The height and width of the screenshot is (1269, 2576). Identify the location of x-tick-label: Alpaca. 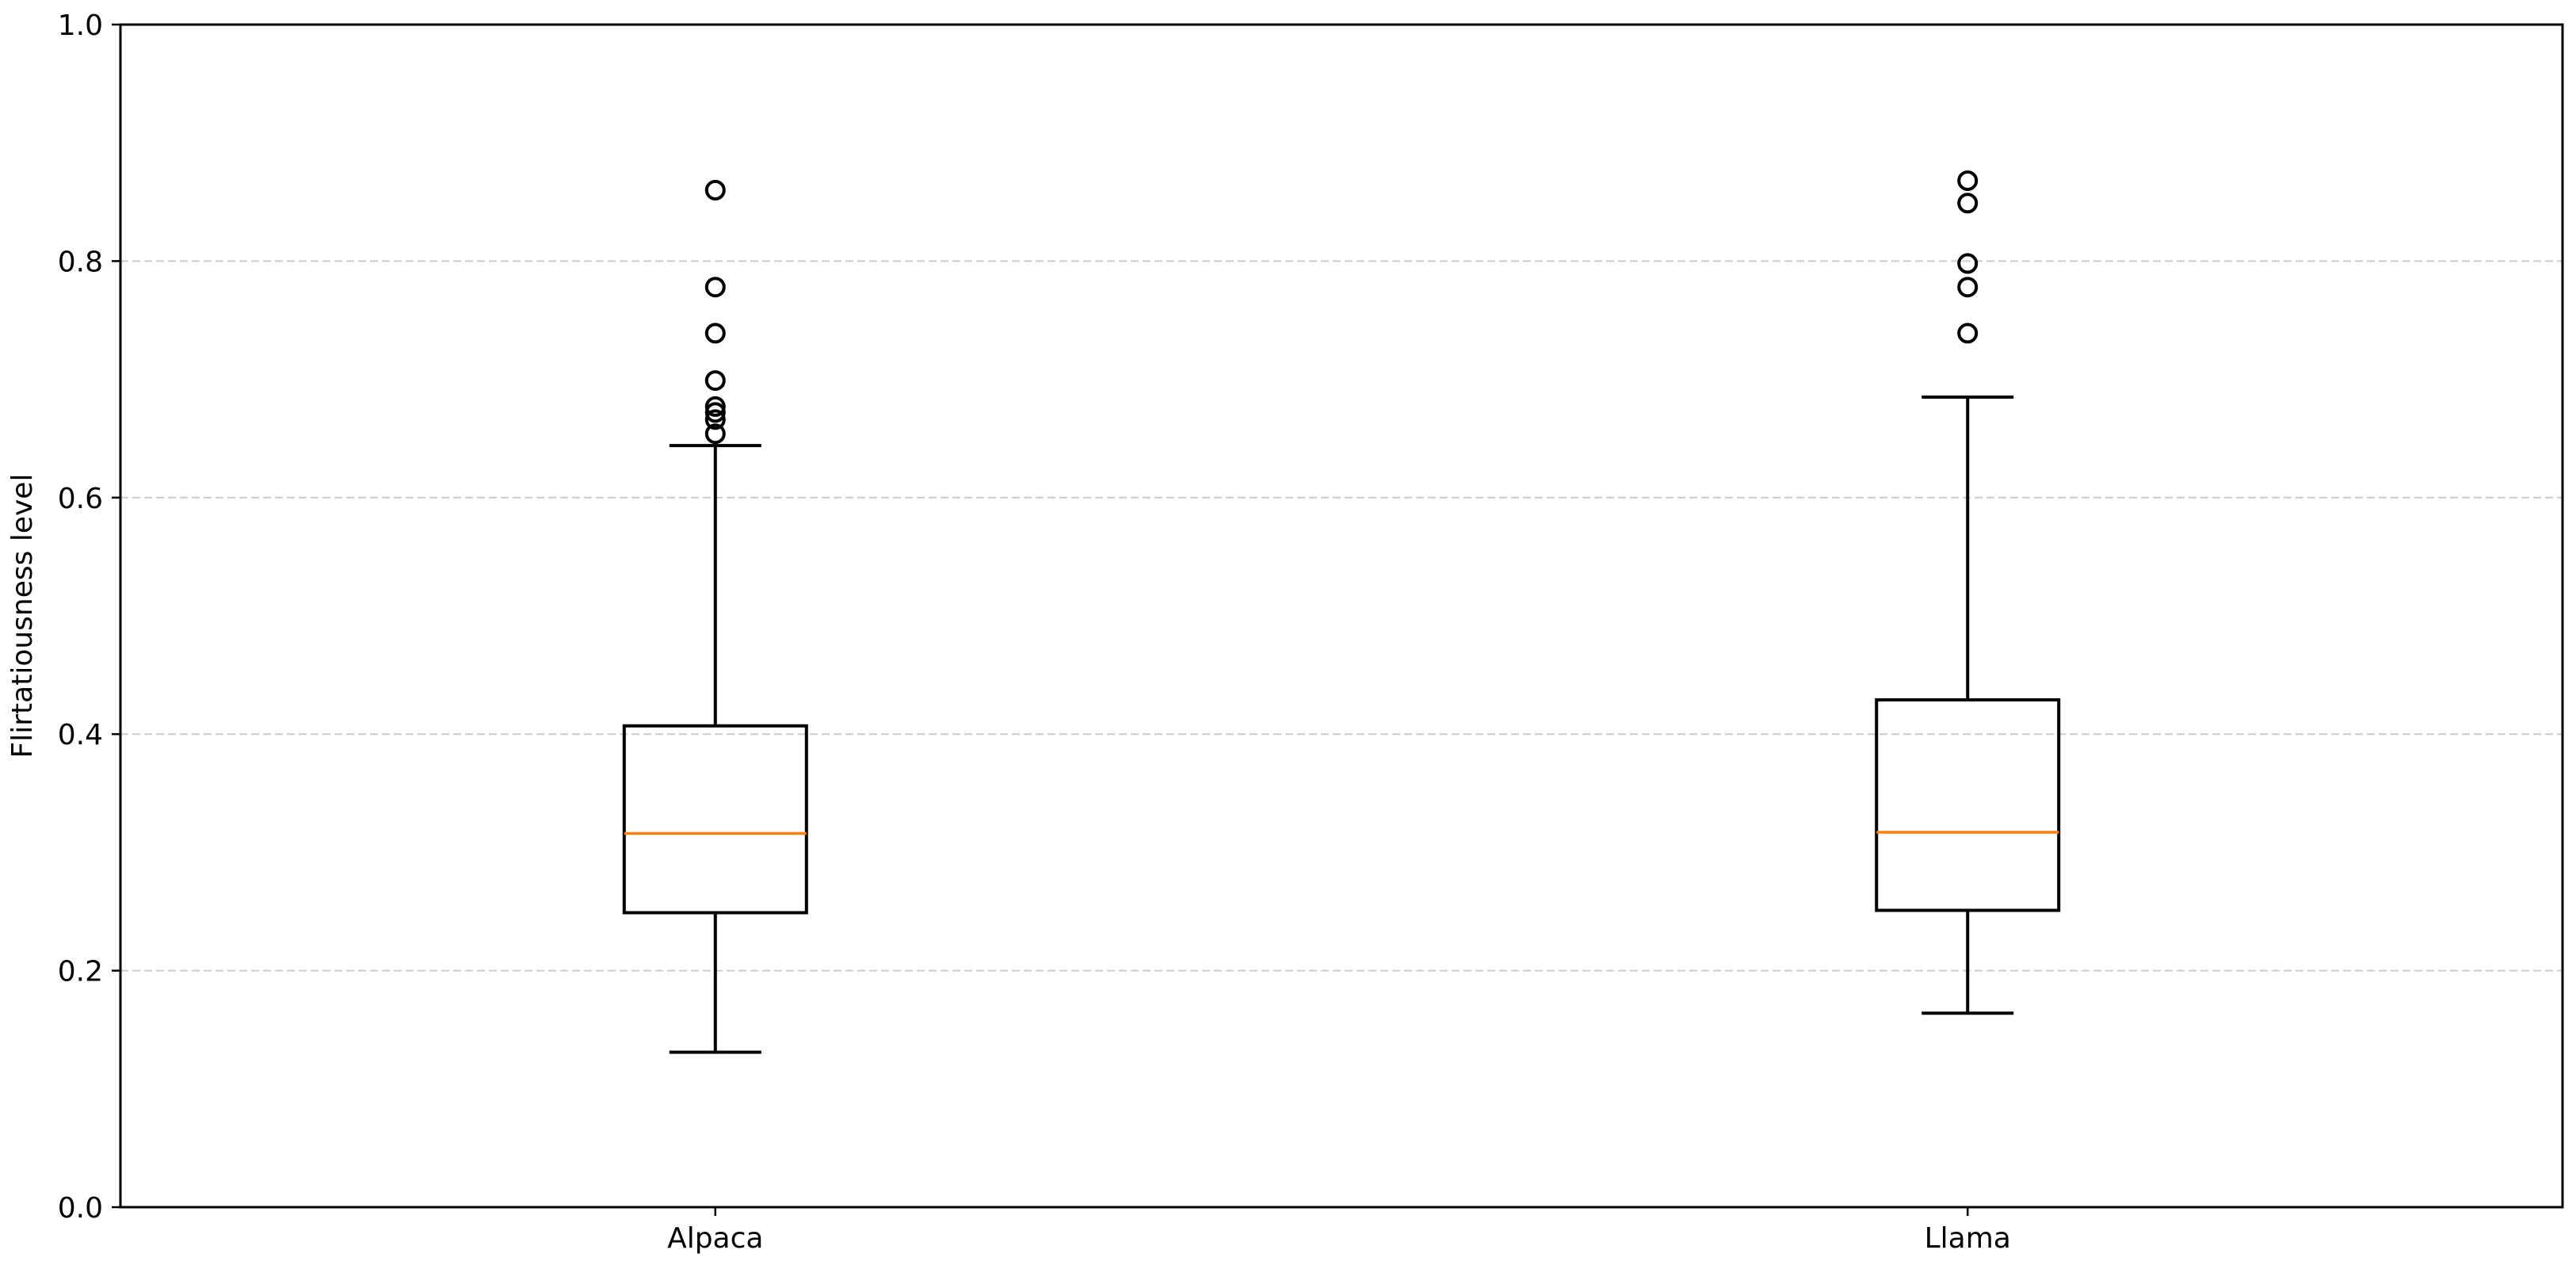
(715, 1238).